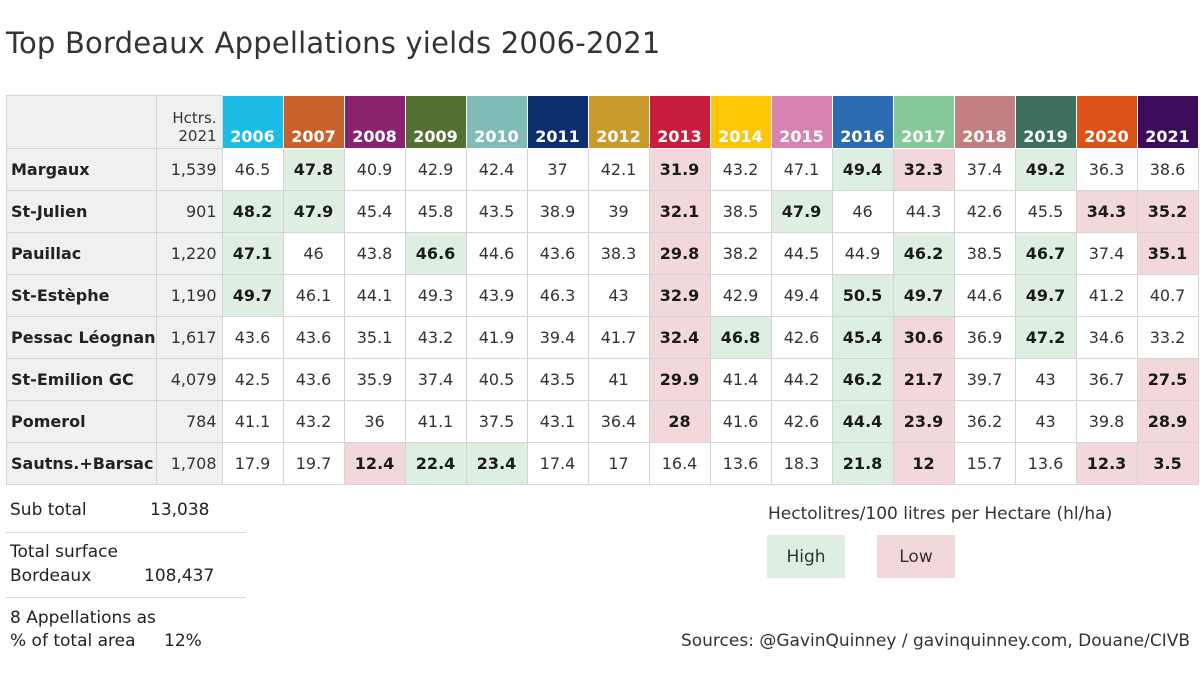 This screenshot has height=676, width=1200. I want to click on yield-cell: 44.3, so click(923, 211).